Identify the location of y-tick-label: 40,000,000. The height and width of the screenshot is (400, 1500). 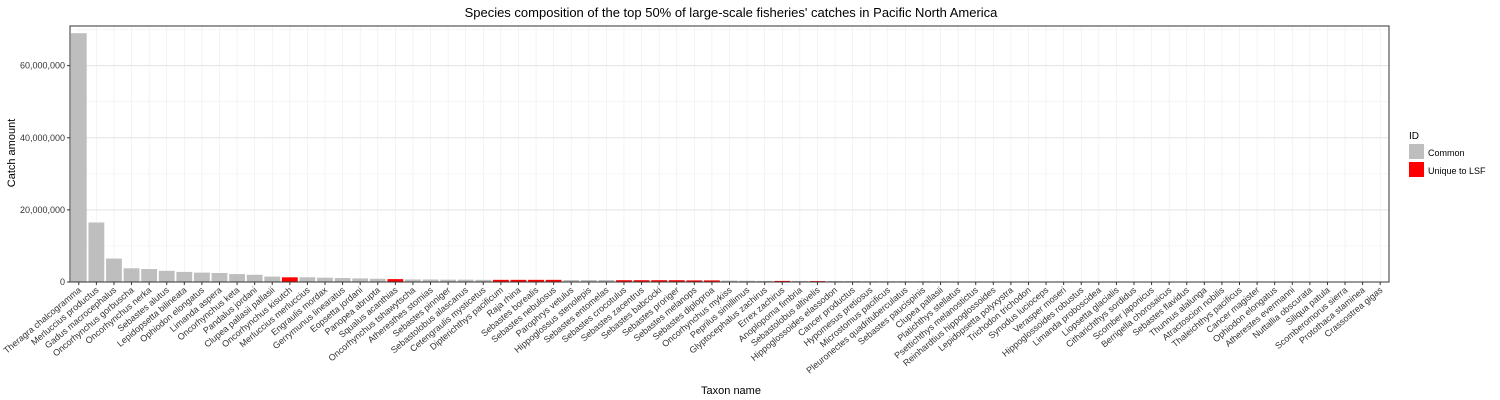
(42, 138).